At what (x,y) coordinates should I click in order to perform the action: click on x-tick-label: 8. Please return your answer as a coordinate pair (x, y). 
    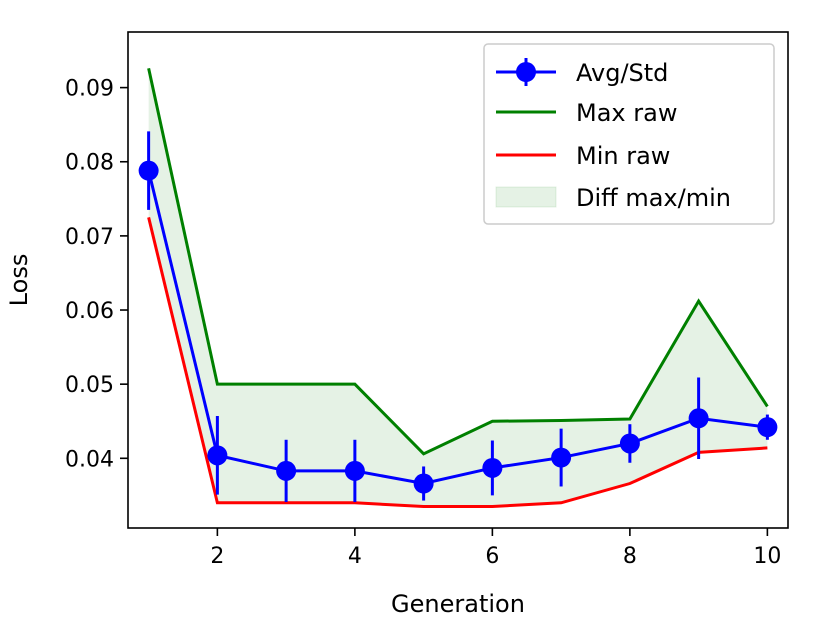
    Looking at the image, I should click on (630, 556).